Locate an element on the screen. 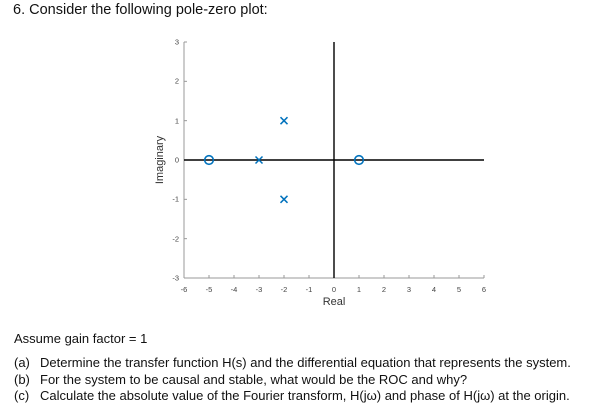  x-tick-label: -6 is located at coordinates (184, 289).